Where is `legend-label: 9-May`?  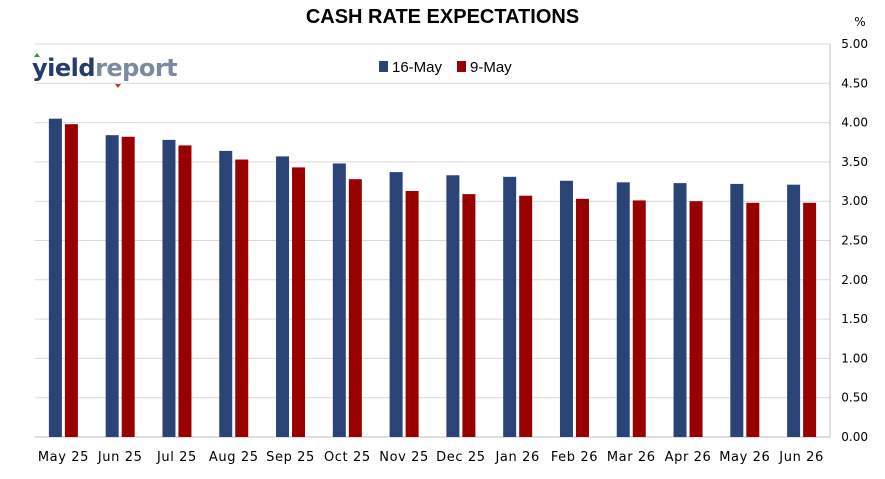 legend-label: 9-May is located at coordinates (491, 67).